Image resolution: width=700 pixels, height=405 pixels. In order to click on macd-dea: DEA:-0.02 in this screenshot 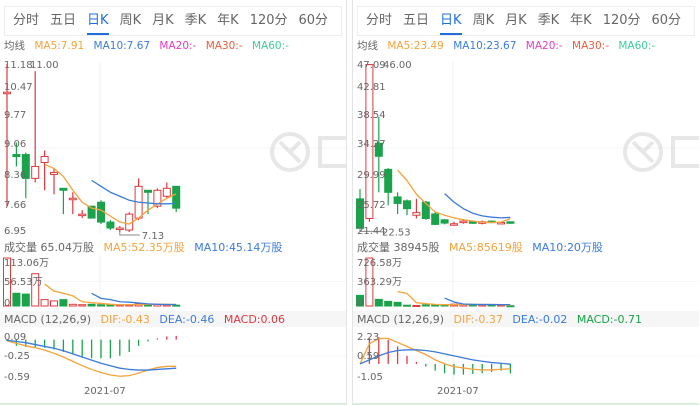, I will do `click(540, 319)`.